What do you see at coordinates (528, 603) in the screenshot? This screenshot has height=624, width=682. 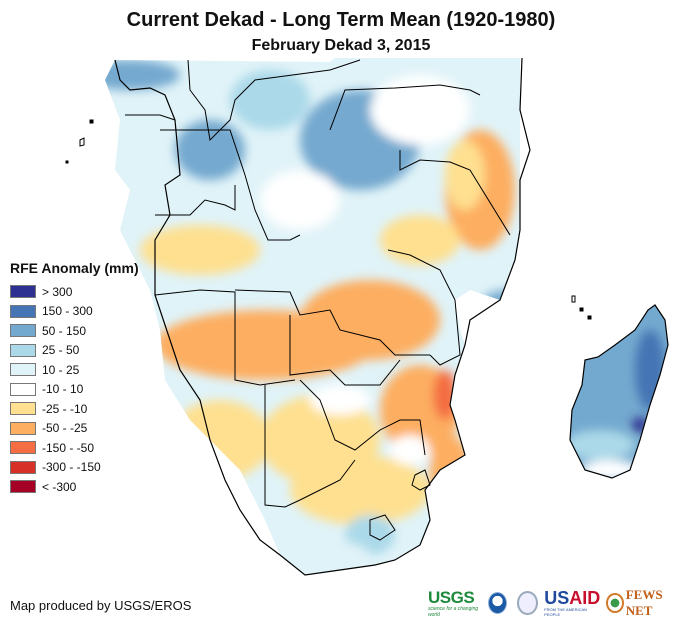 I see `usaid-seal-icon` at bounding box center [528, 603].